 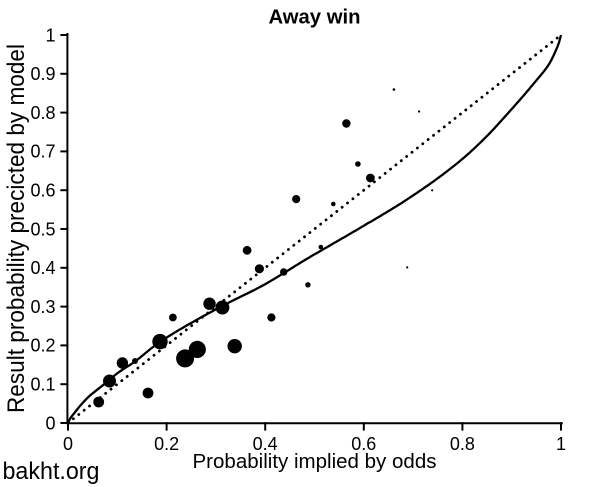 What do you see at coordinates (315, 462) in the screenshot?
I see `svg-text: Probability implied by odds` at bounding box center [315, 462].